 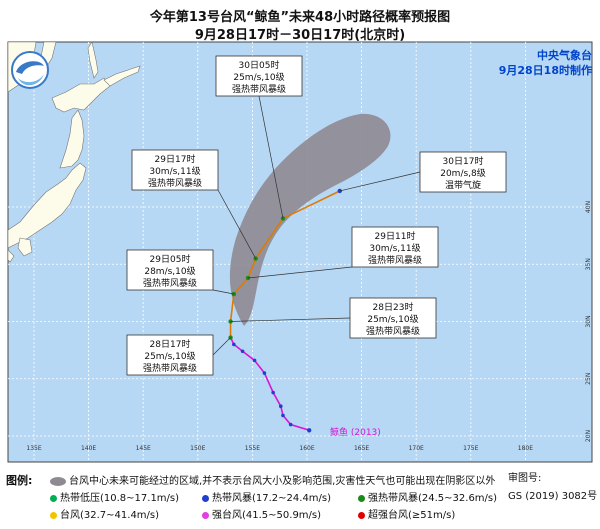 I want to click on review-number: 审图号: GS (2019) 3082号, so click(x=552, y=488).